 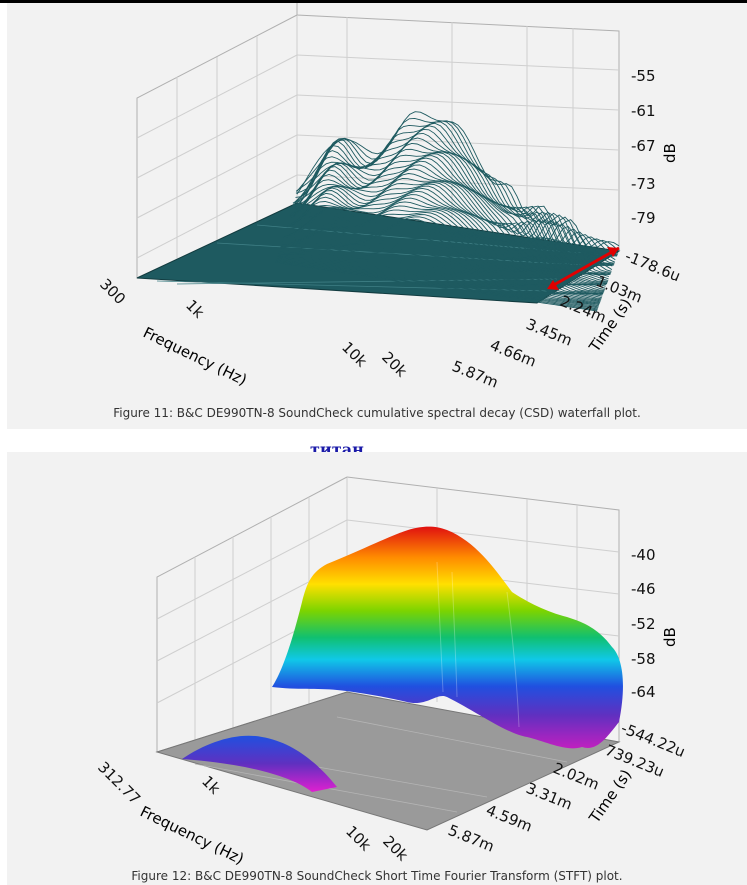 What do you see at coordinates (513, 353) in the screenshot?
I see `time-tick-label: 4.66m` at bounding box center [513, 353].